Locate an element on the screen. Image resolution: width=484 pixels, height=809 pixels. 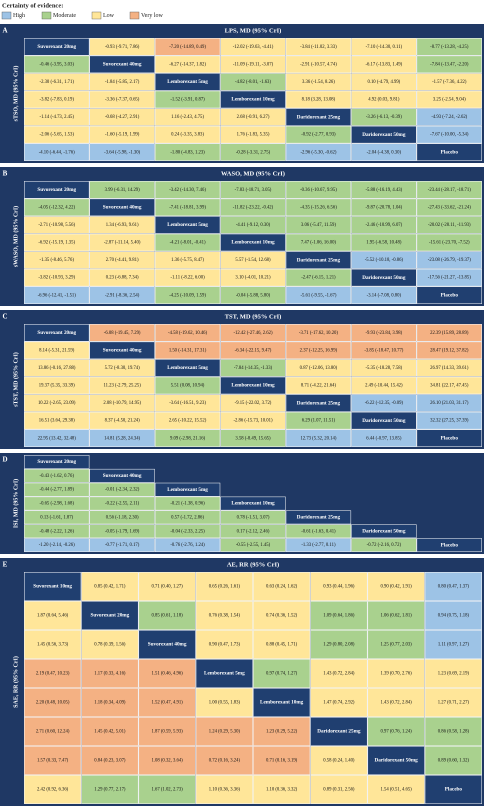
treatment-label: Daridorexant 25mg is located at coordinates (319, 518).